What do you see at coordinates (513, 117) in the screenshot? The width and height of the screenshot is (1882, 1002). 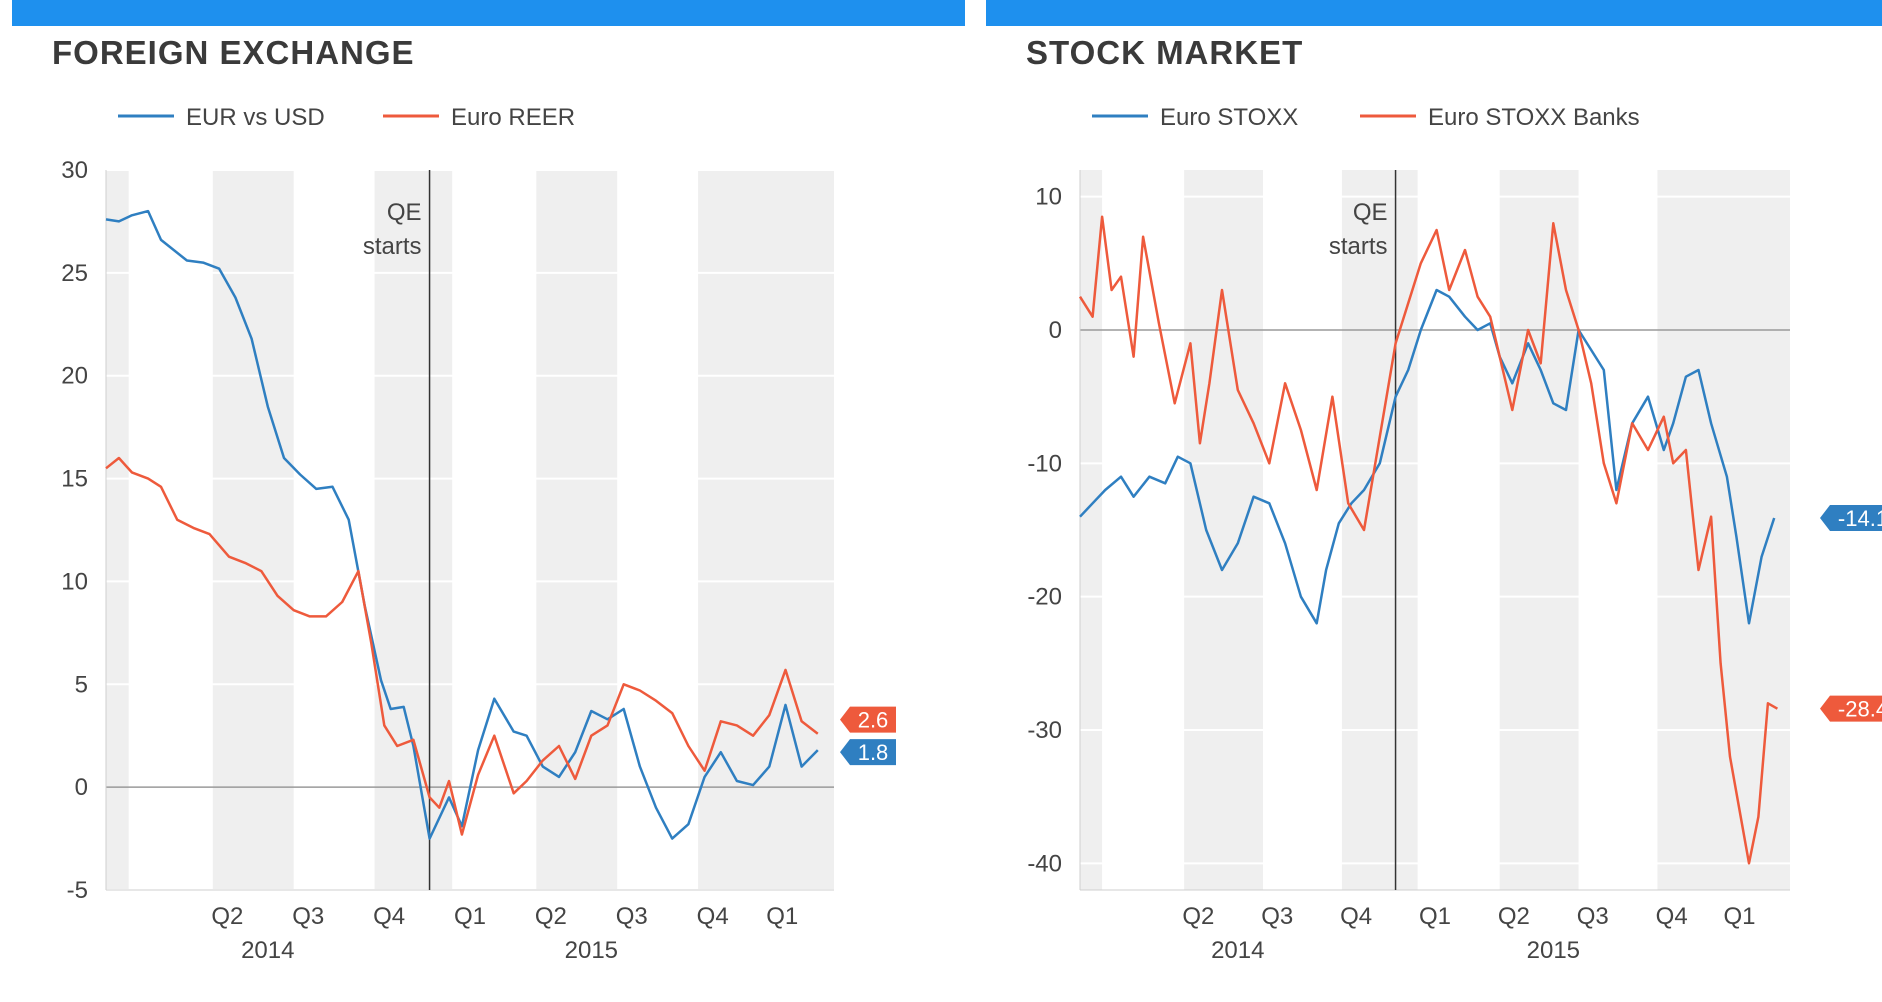 I see `legend-label: Euro REER` at bounding box center [513, 117].